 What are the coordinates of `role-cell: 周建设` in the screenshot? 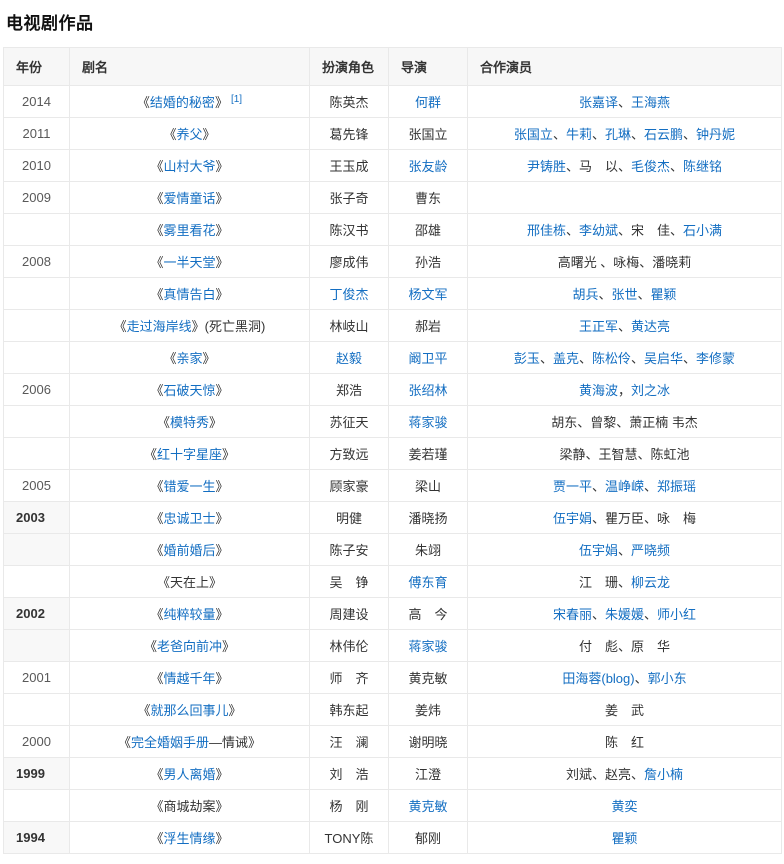 It's located at (349, 613).